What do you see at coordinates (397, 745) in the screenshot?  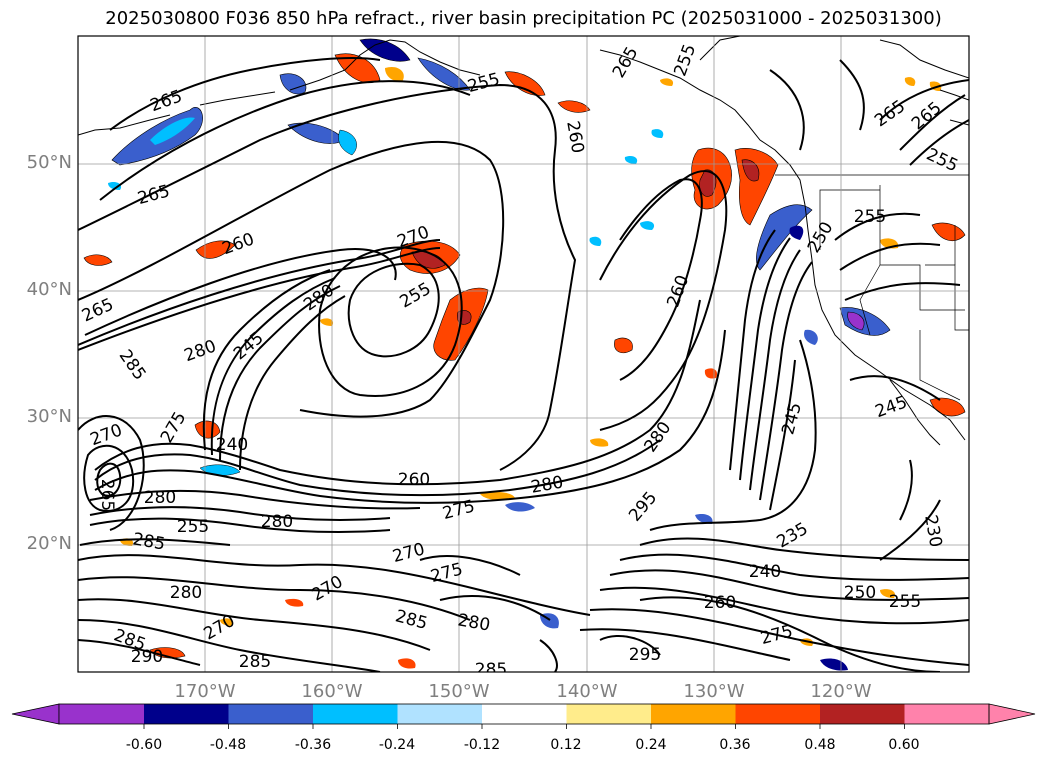 I see `colorbar-tick-label: -0.24` at bounding box center [397, 745].